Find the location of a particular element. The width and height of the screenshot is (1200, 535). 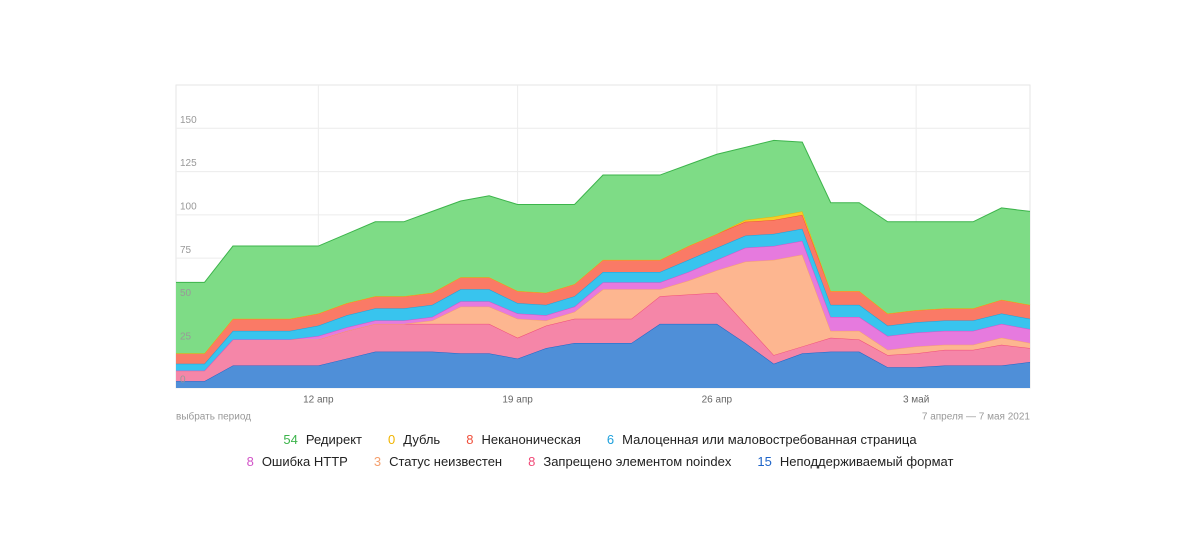

legend-label: Статус неизвестен is located at coordinates (446, 461).